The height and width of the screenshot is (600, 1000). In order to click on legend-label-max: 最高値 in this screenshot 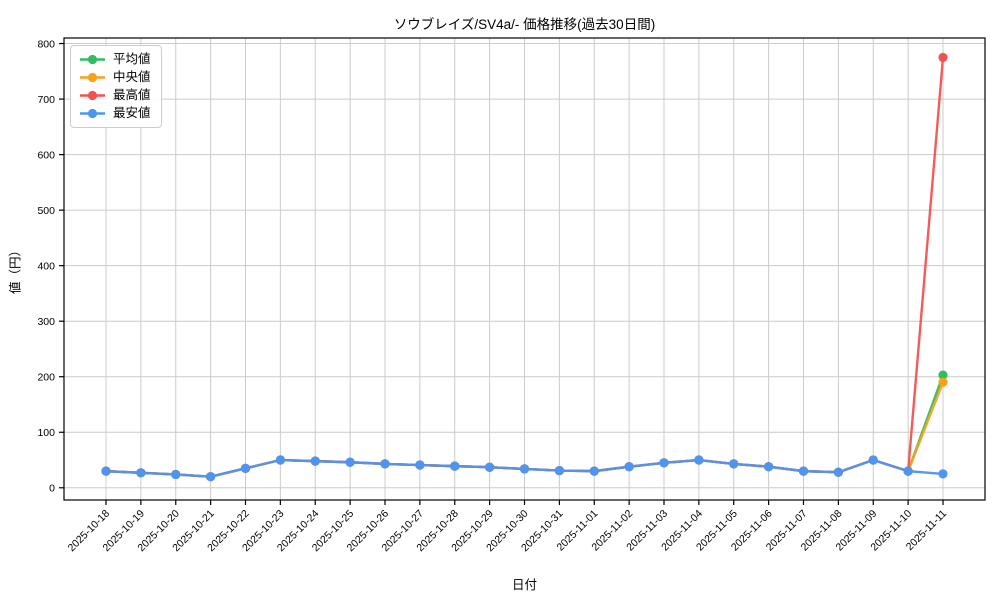, I will do `click(132, 95)`.